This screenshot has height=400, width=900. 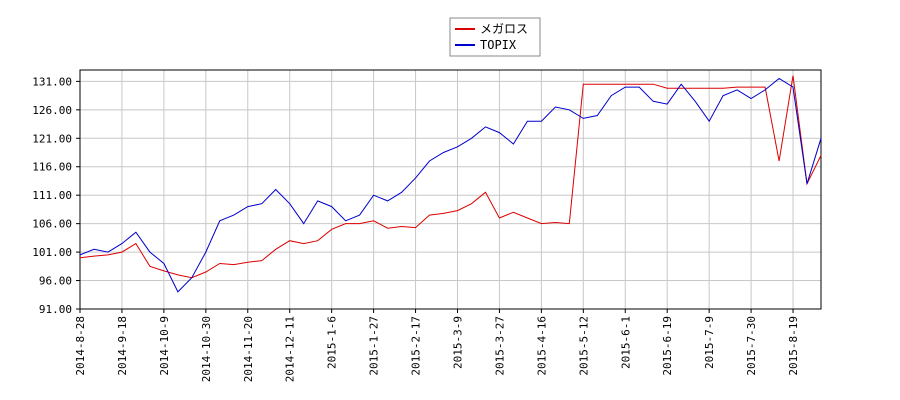 What do you see at coordinates (52, 195) in the screenshot?
I see `y-tick-label: 111.00` at bounding box center [52, 195].